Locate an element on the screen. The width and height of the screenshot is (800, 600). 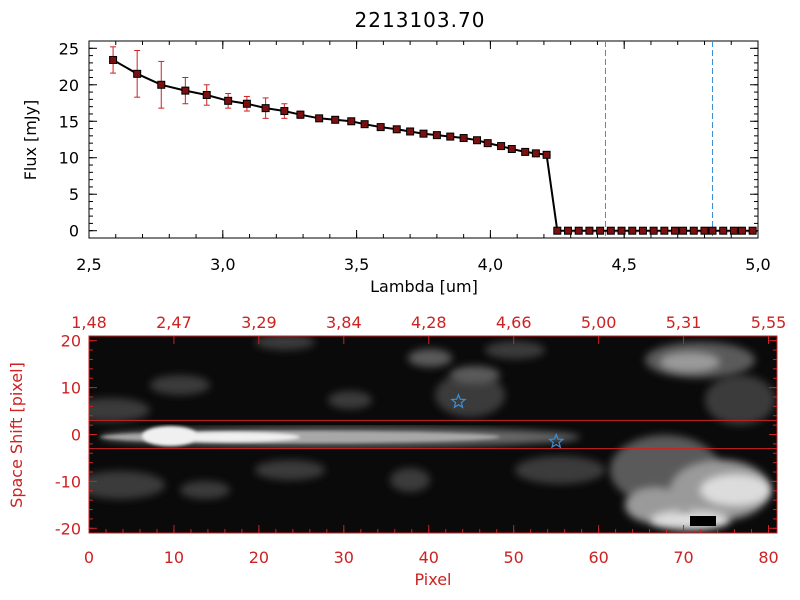
x-tick-label: 5,0 is located at coordinates (757, 264).